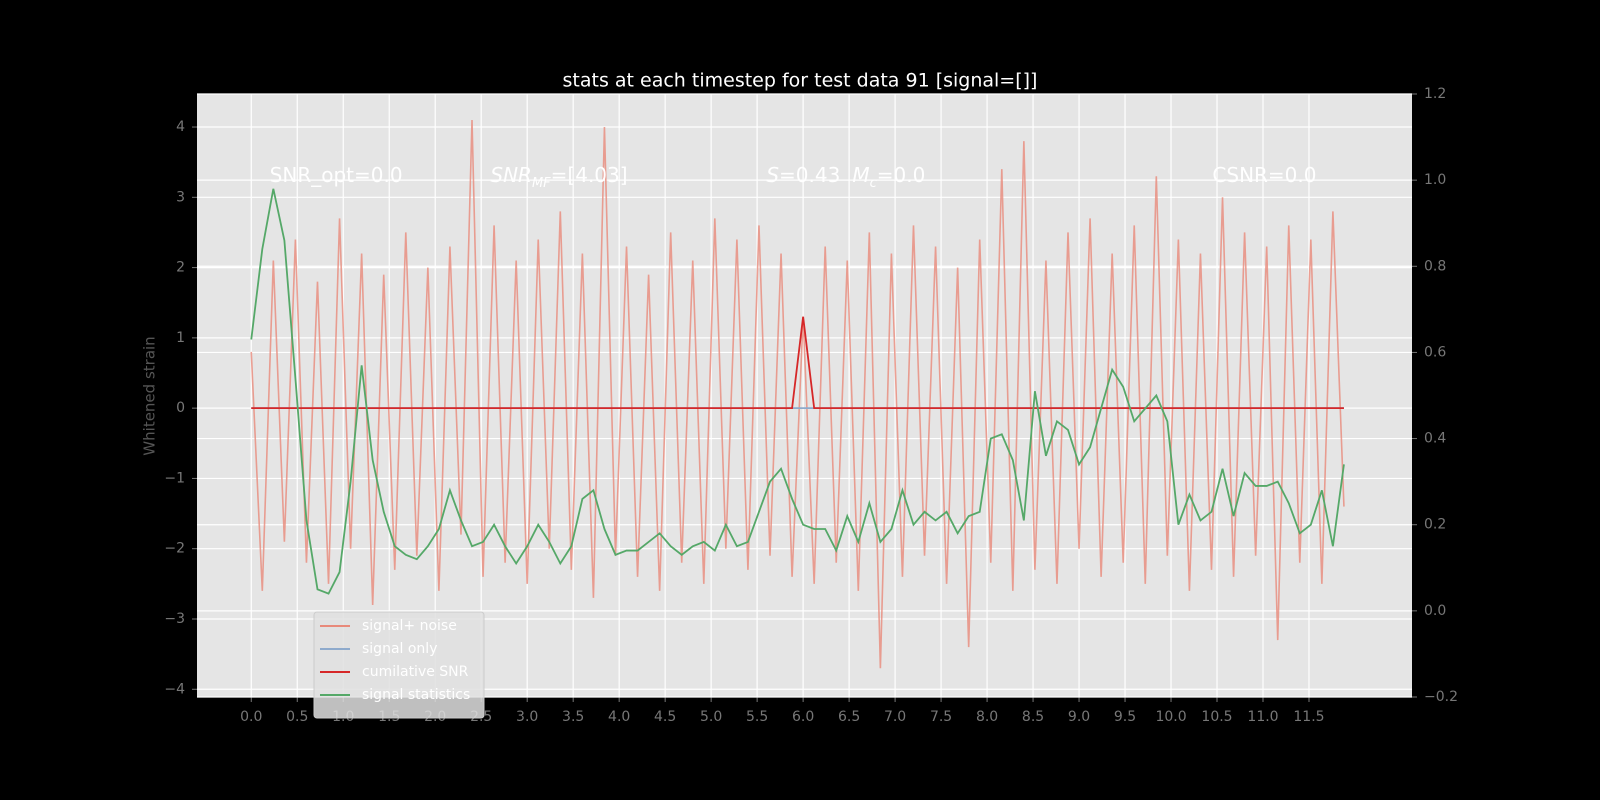 The width and height of the screenshot is (1600, 800). Describe the element at coordinates (180, 408) in the screenshot. I see `y-tick-label: 0` at that location.